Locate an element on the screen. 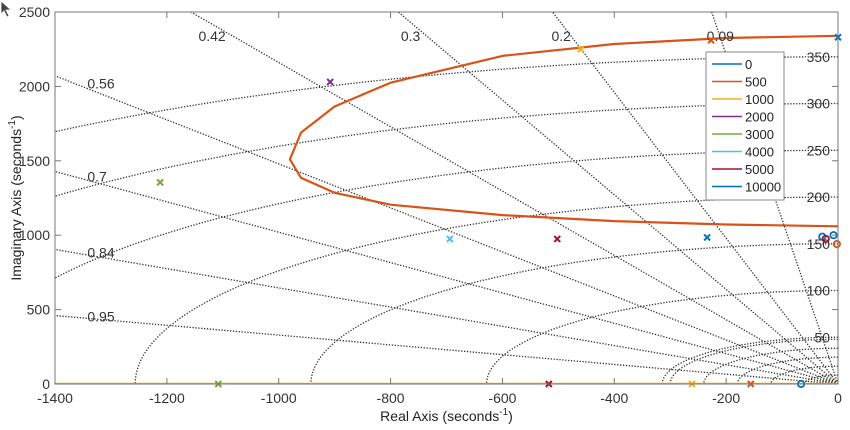 This screenshot has height=430, width=850. x-tick-label: -600 is located at coordinates (502, 398).